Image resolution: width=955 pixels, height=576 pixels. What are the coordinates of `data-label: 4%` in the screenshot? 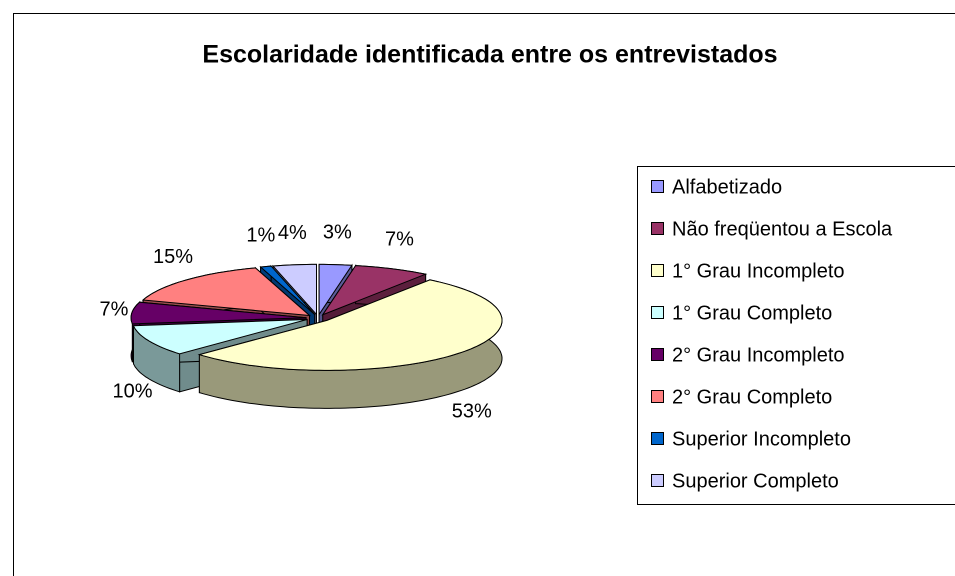 It's located at (292, 233).